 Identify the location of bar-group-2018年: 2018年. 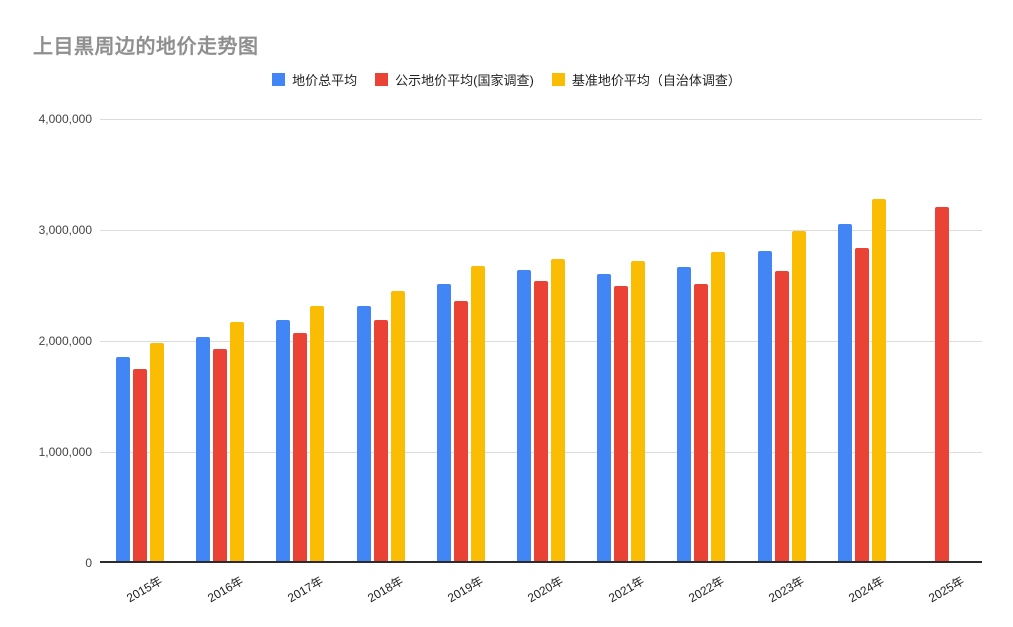
(381, 362).